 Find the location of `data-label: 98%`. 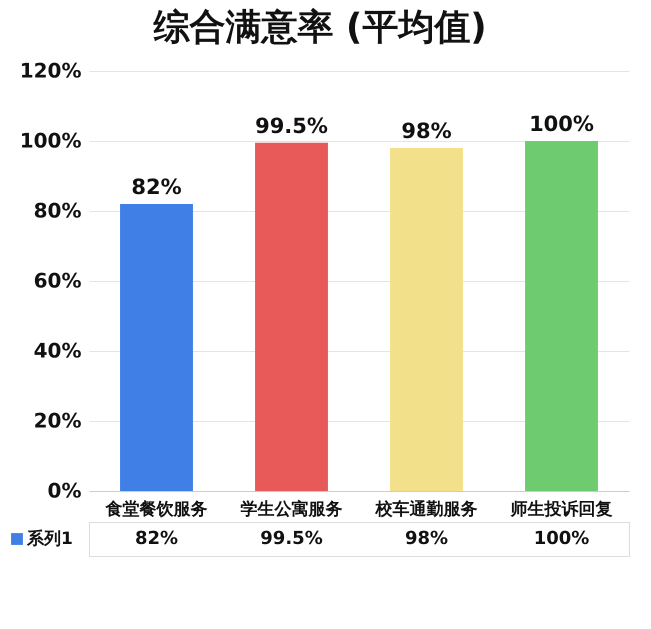

data-label: 98% is located at coordinates (426, 538).